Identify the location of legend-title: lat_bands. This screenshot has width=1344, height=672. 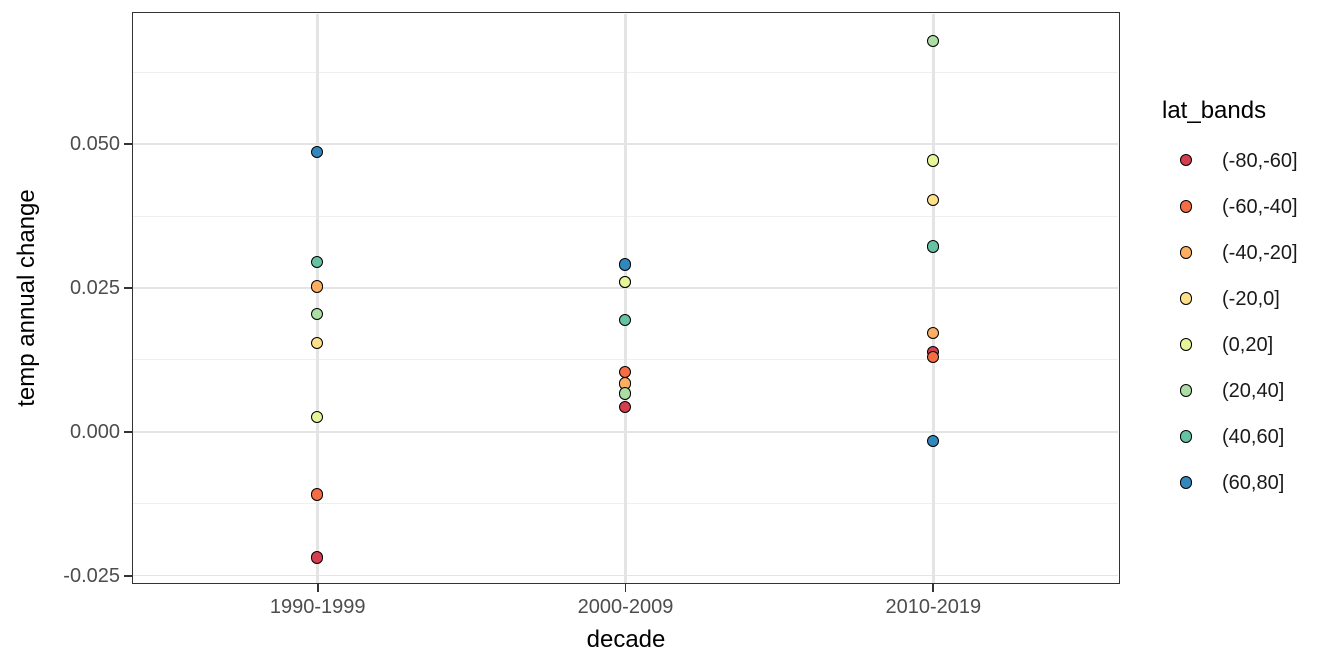
(1214, 110).